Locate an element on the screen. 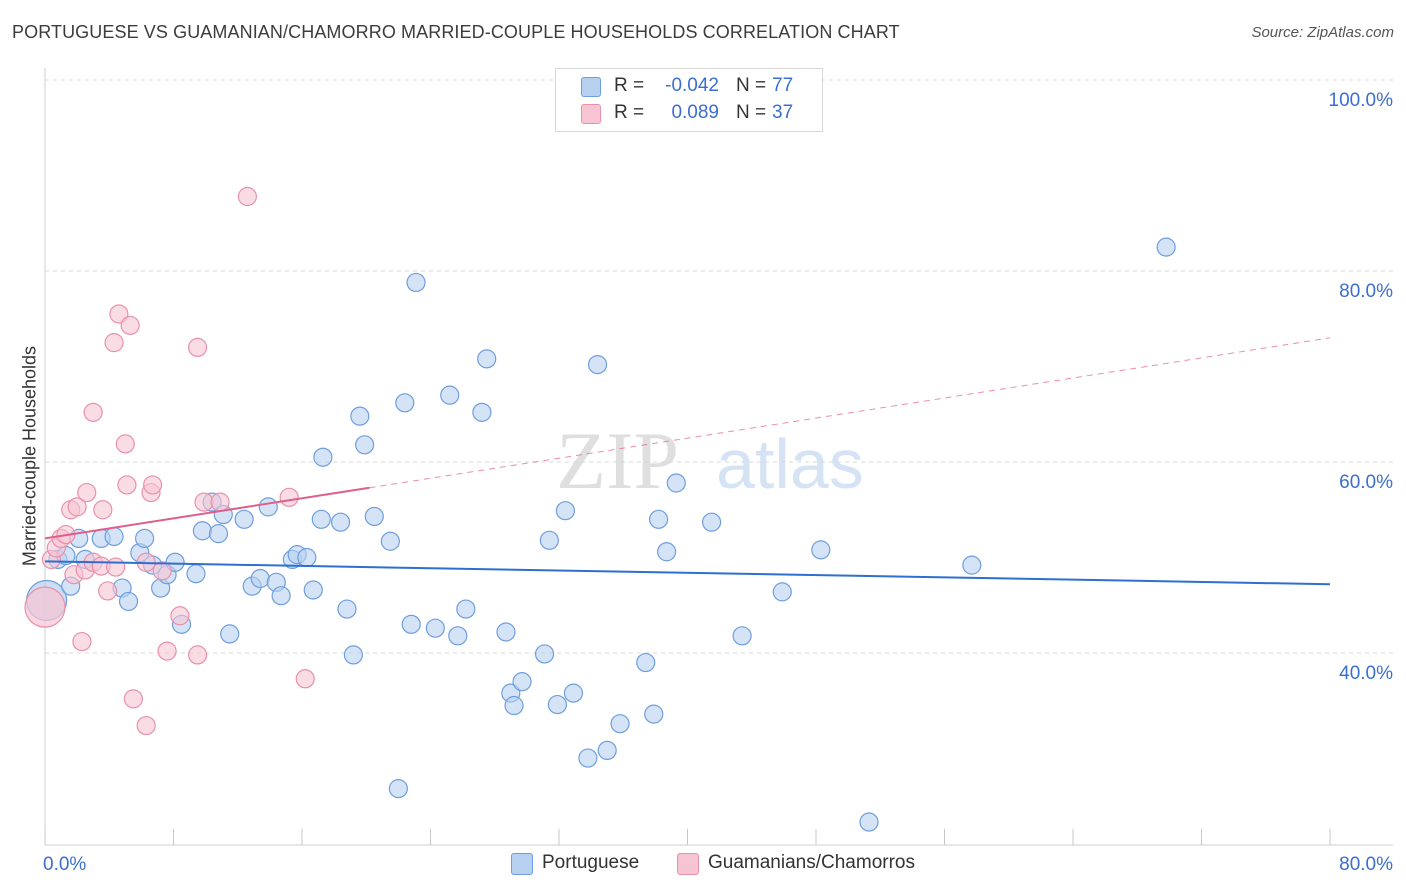  legend-n-value: 37 is located at coordinates (783, 112).